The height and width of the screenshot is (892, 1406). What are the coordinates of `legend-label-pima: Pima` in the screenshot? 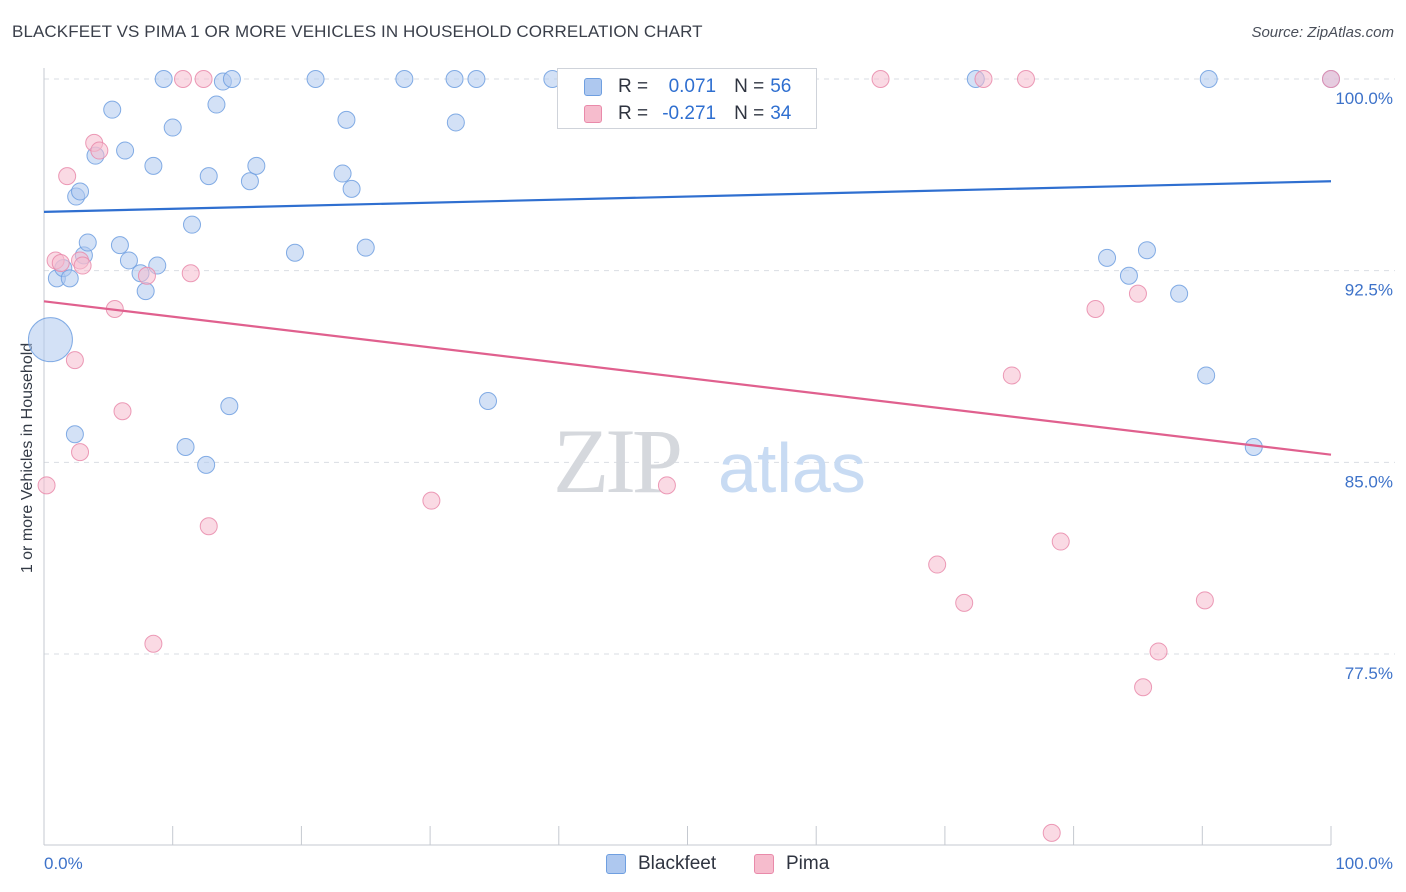 It's located at (808, 863).